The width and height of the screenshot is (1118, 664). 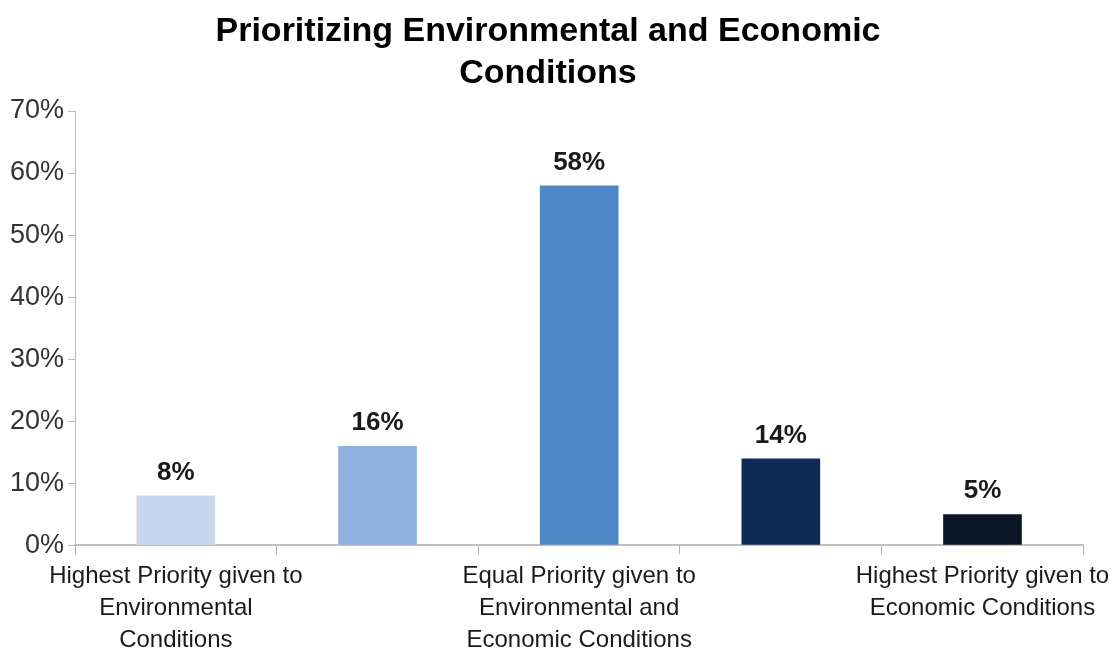 I want to click on data-label: 16%, so click(x=377, y=421).